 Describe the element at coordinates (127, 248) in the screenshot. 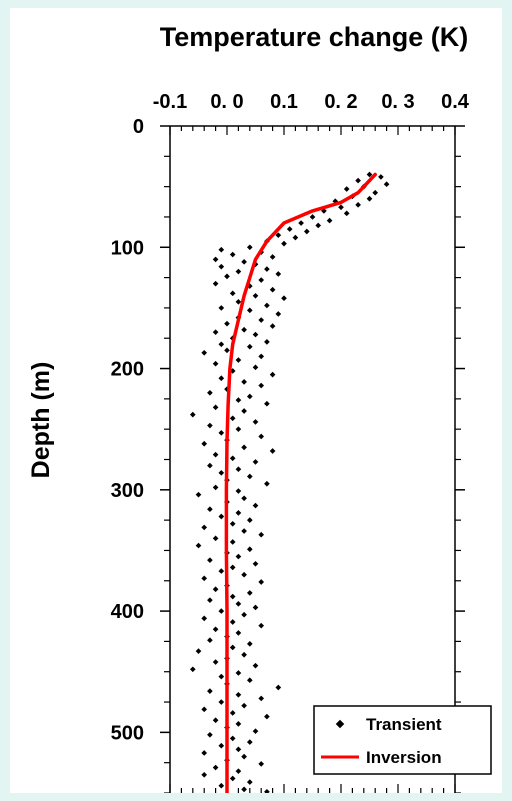

I see `y-tick-label: 100` at that location.